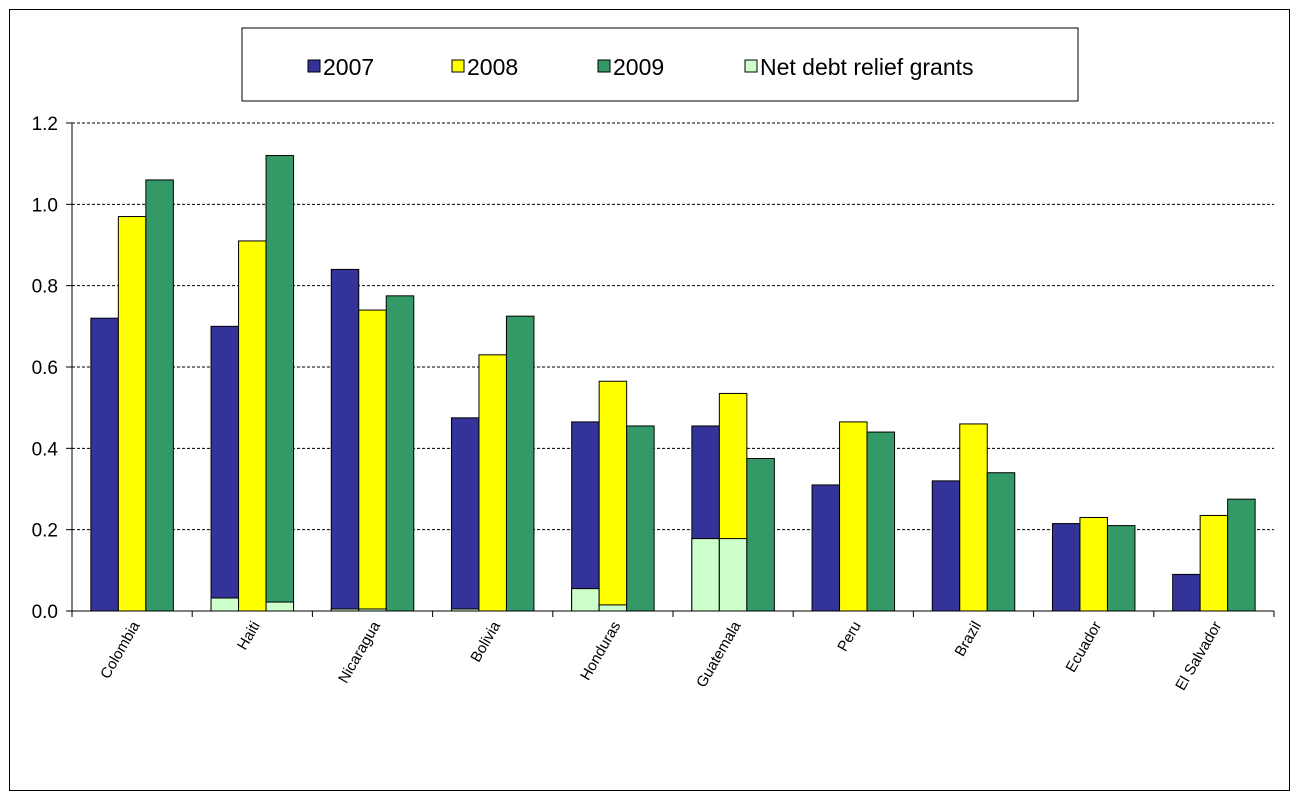 Image resolution: width=1303 pixels, height=804 pixels. What do you see at coordinates (1198, 656) in the screenshot?
I see `category-label: El Salvador` at bounding box center [1198, 656].